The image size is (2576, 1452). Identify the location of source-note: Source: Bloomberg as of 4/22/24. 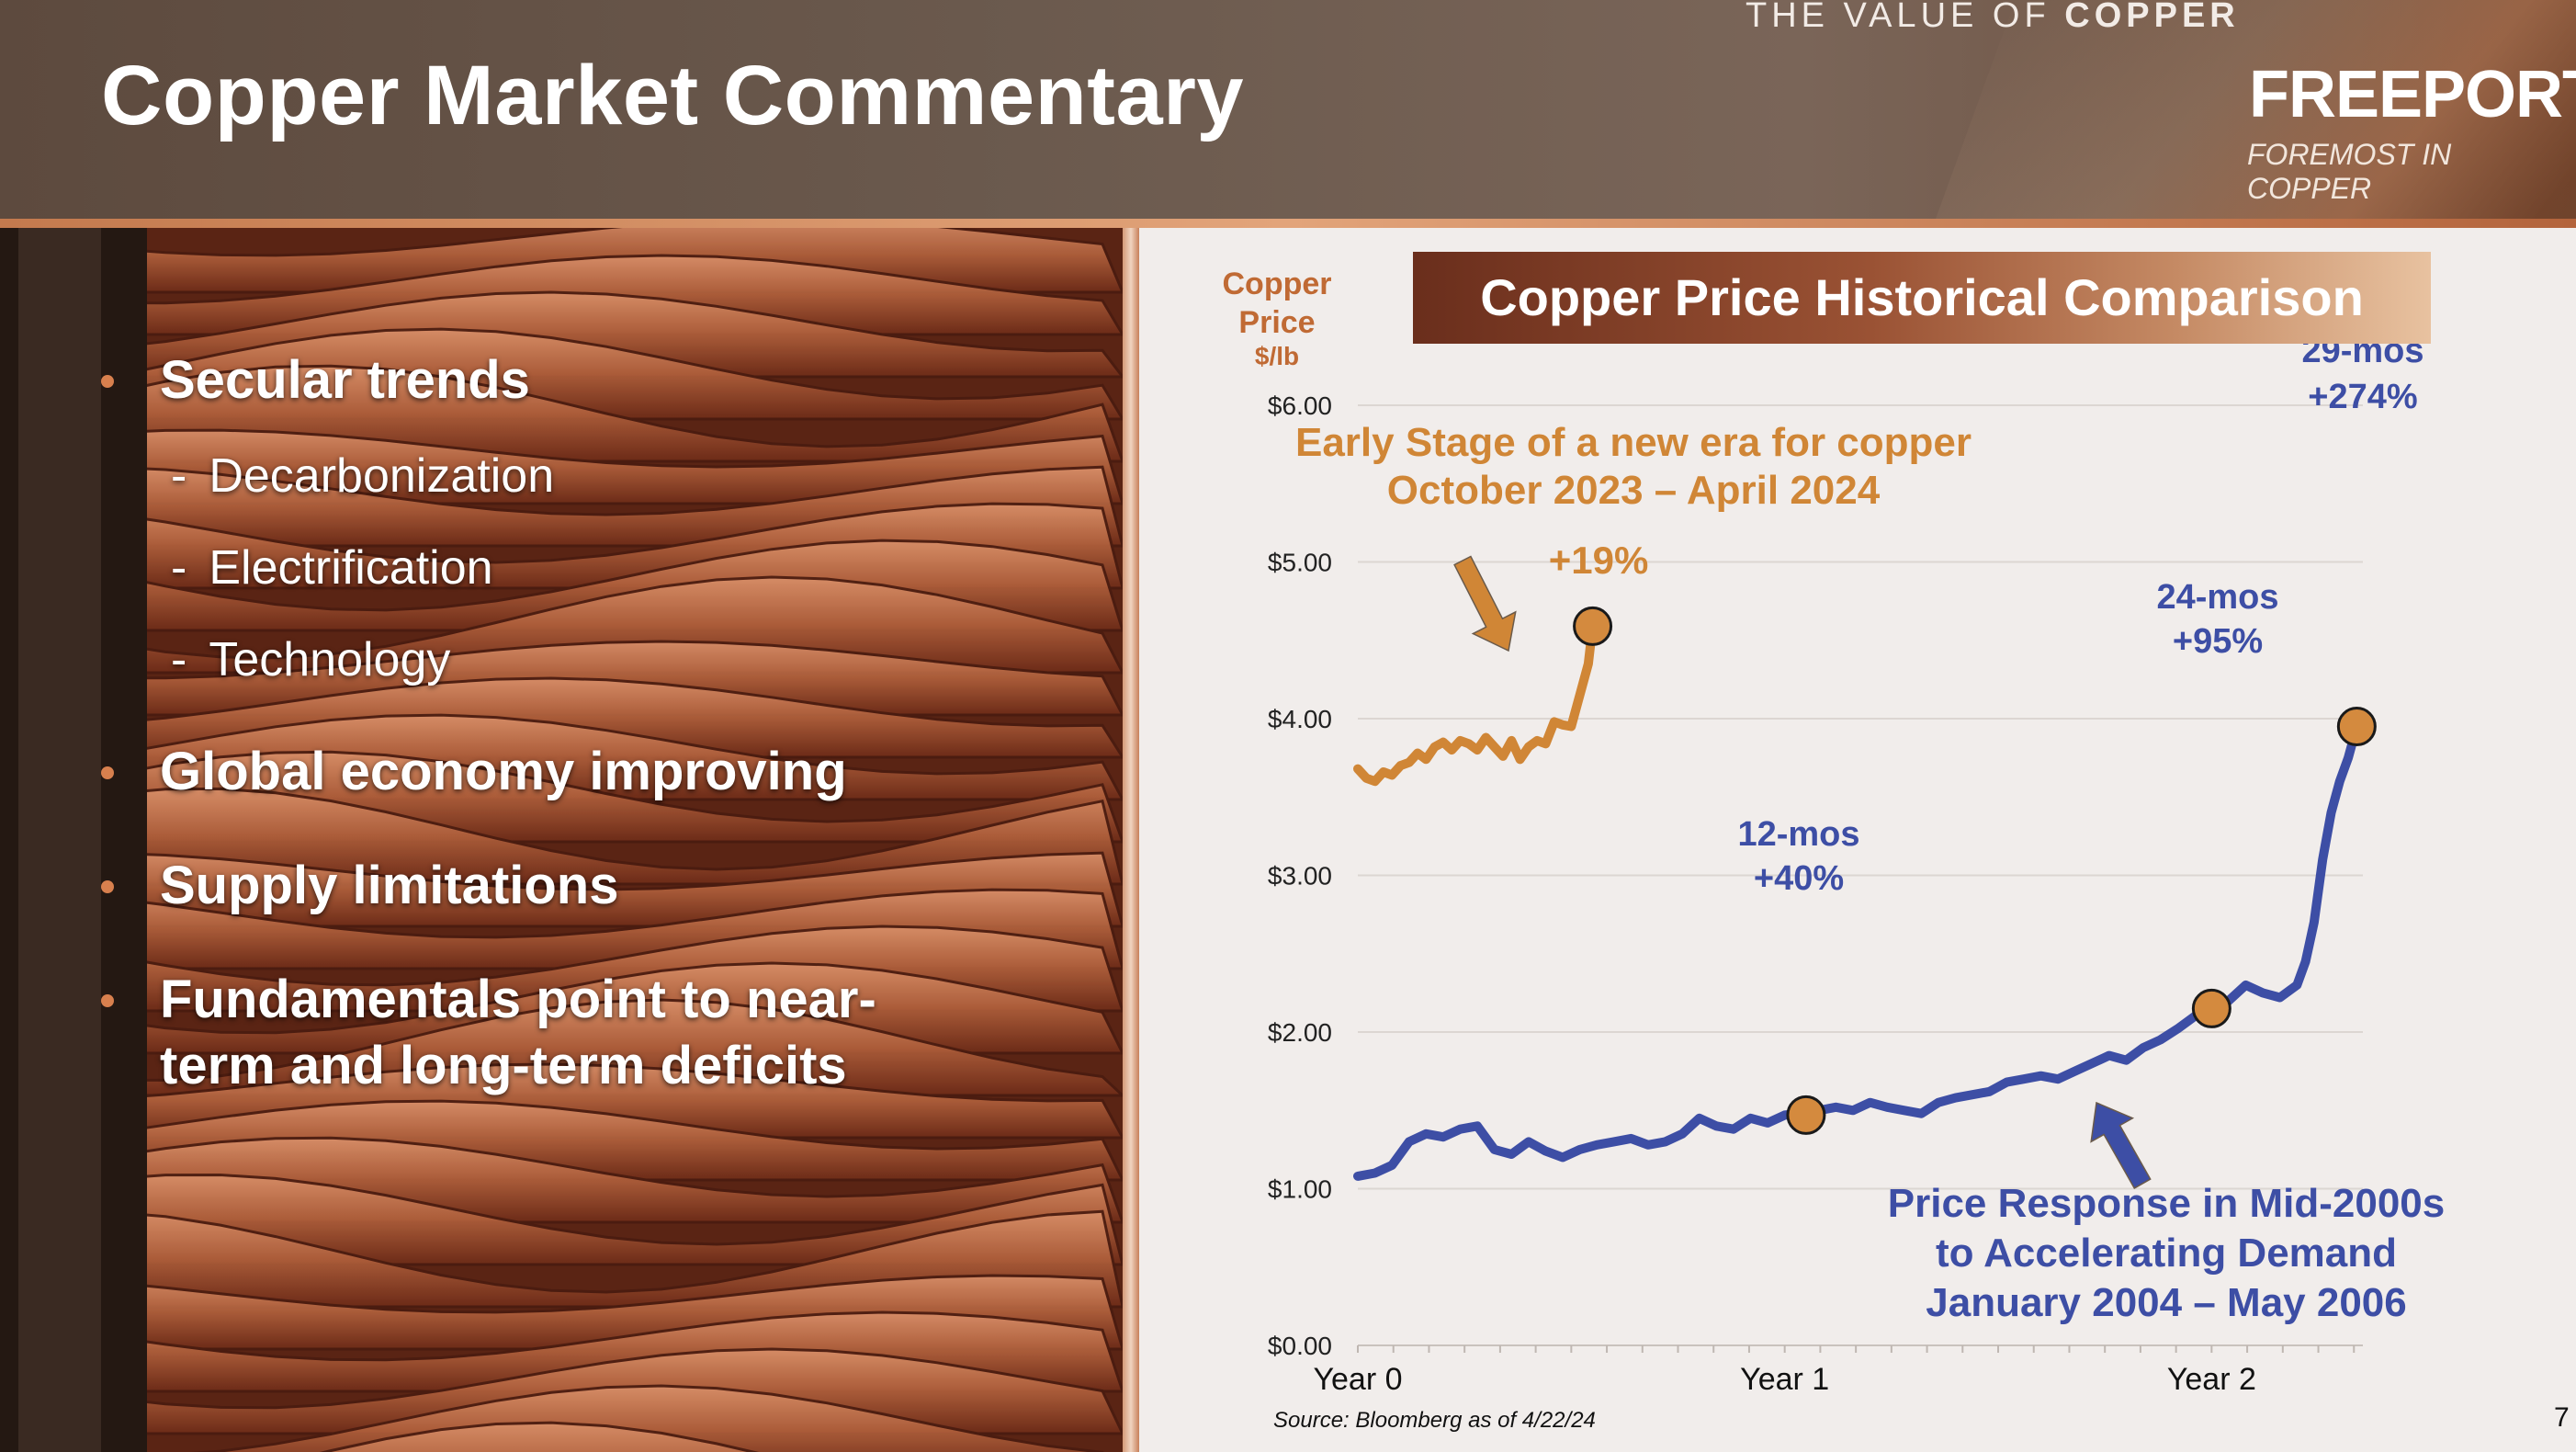
(1434, 1420).